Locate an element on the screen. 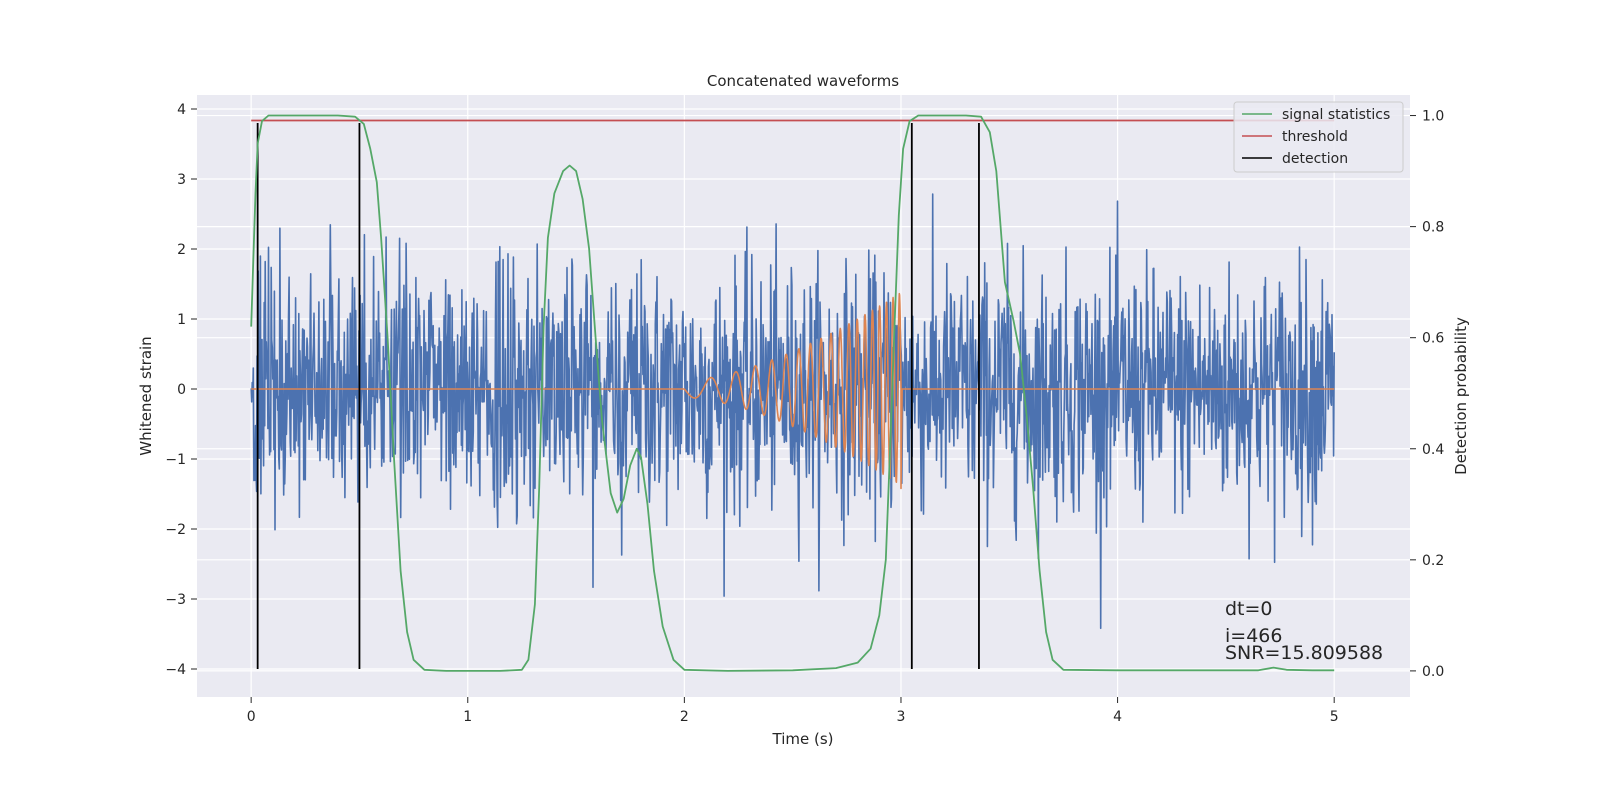 This screenshot has width=1600, height=804. y-tick-label: −1 is located at coordinates (175, 460).